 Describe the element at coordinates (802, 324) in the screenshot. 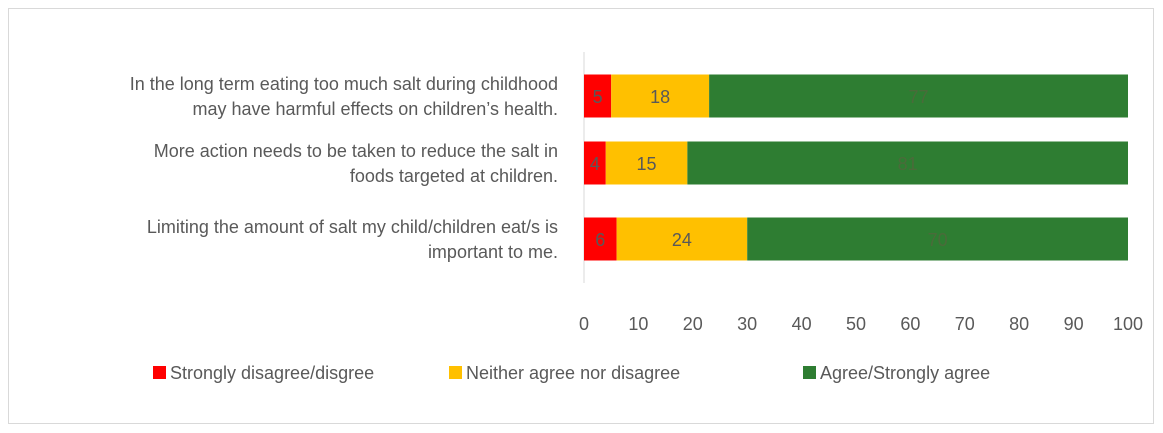

I see `x-tick-label-40: 40` at that location.